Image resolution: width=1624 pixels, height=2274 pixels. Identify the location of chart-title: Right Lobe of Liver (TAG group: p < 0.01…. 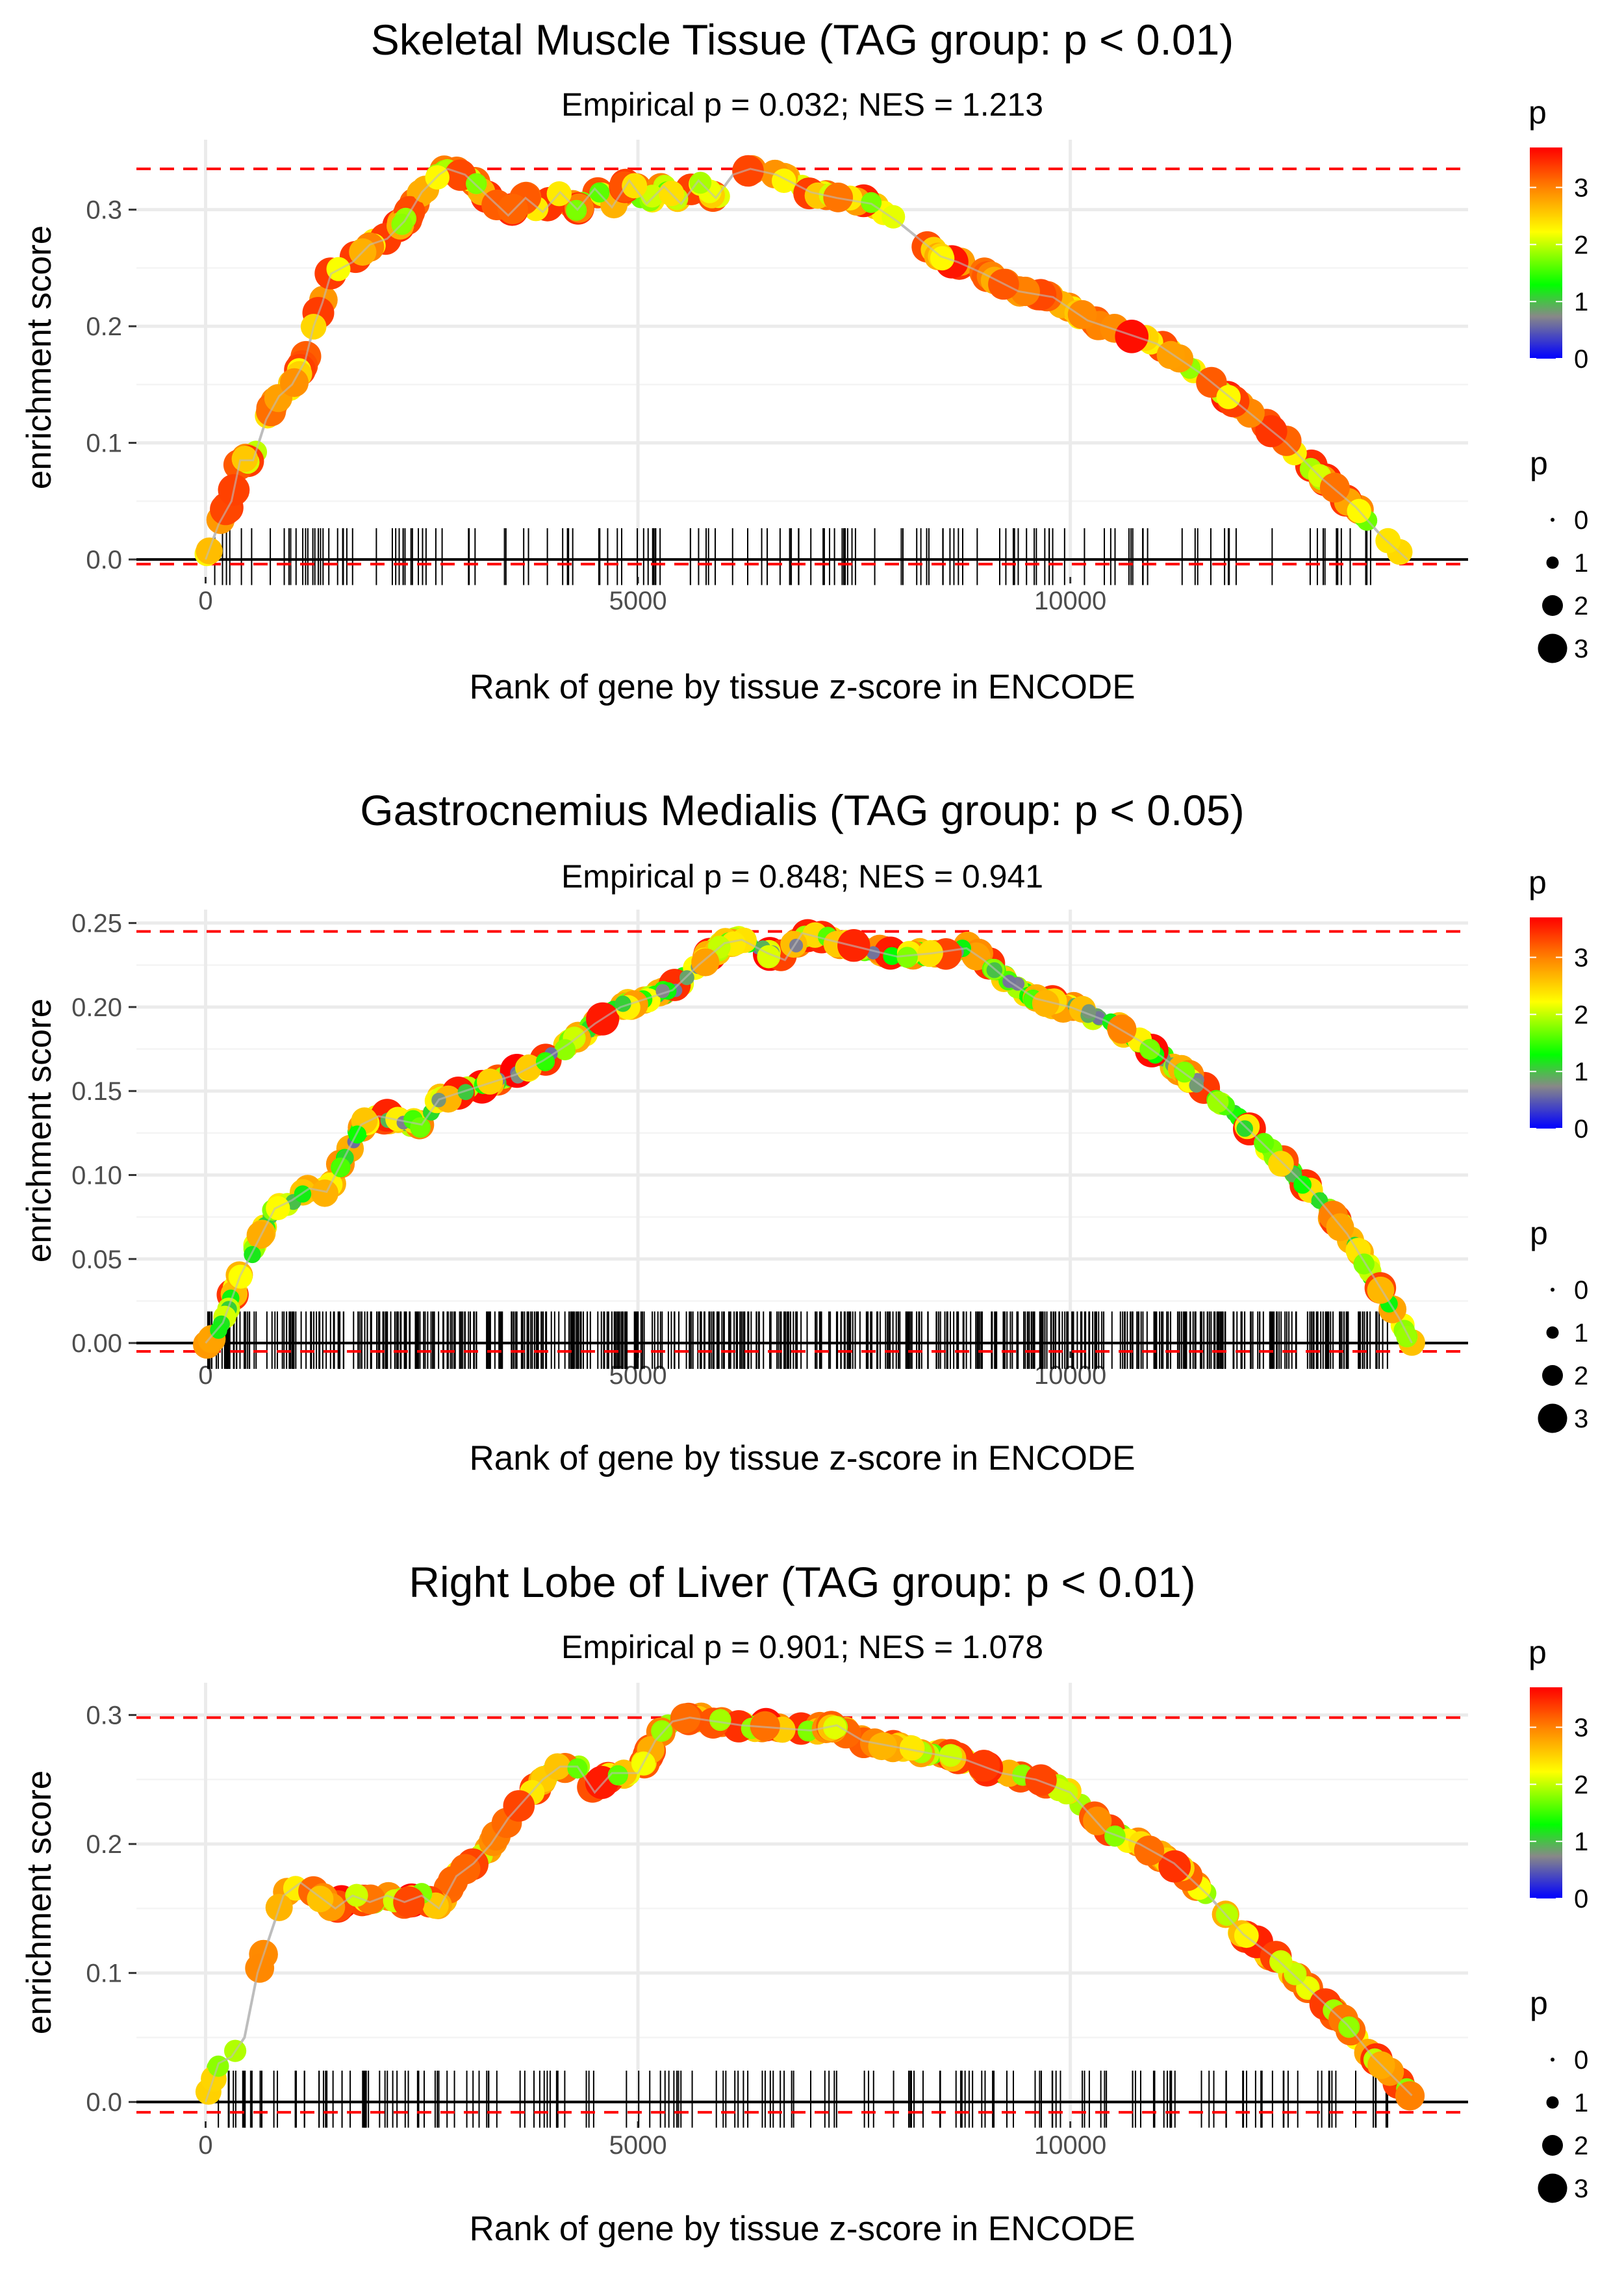
(802, 1582).